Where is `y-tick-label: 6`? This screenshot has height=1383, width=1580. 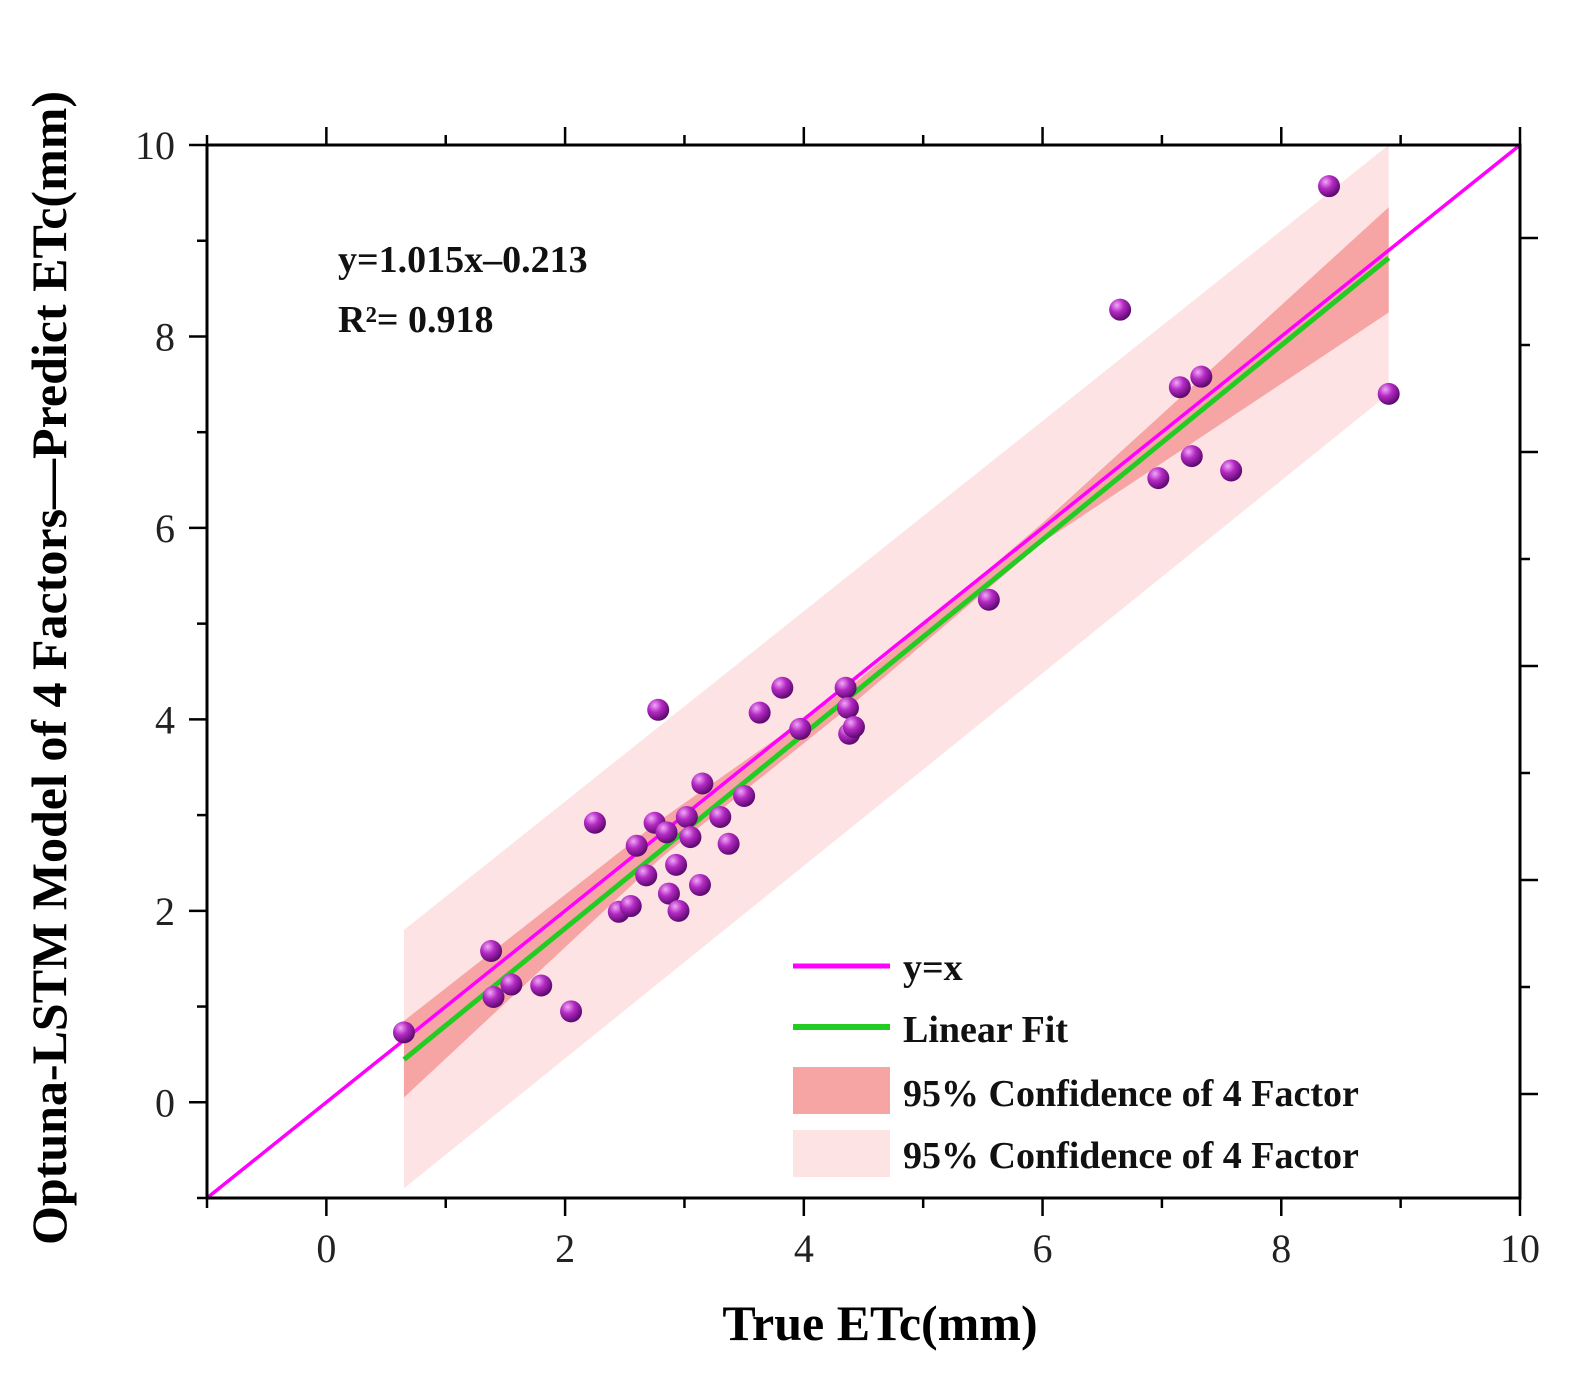 y-tick-label: 6 is located at coordinates (165, 528).